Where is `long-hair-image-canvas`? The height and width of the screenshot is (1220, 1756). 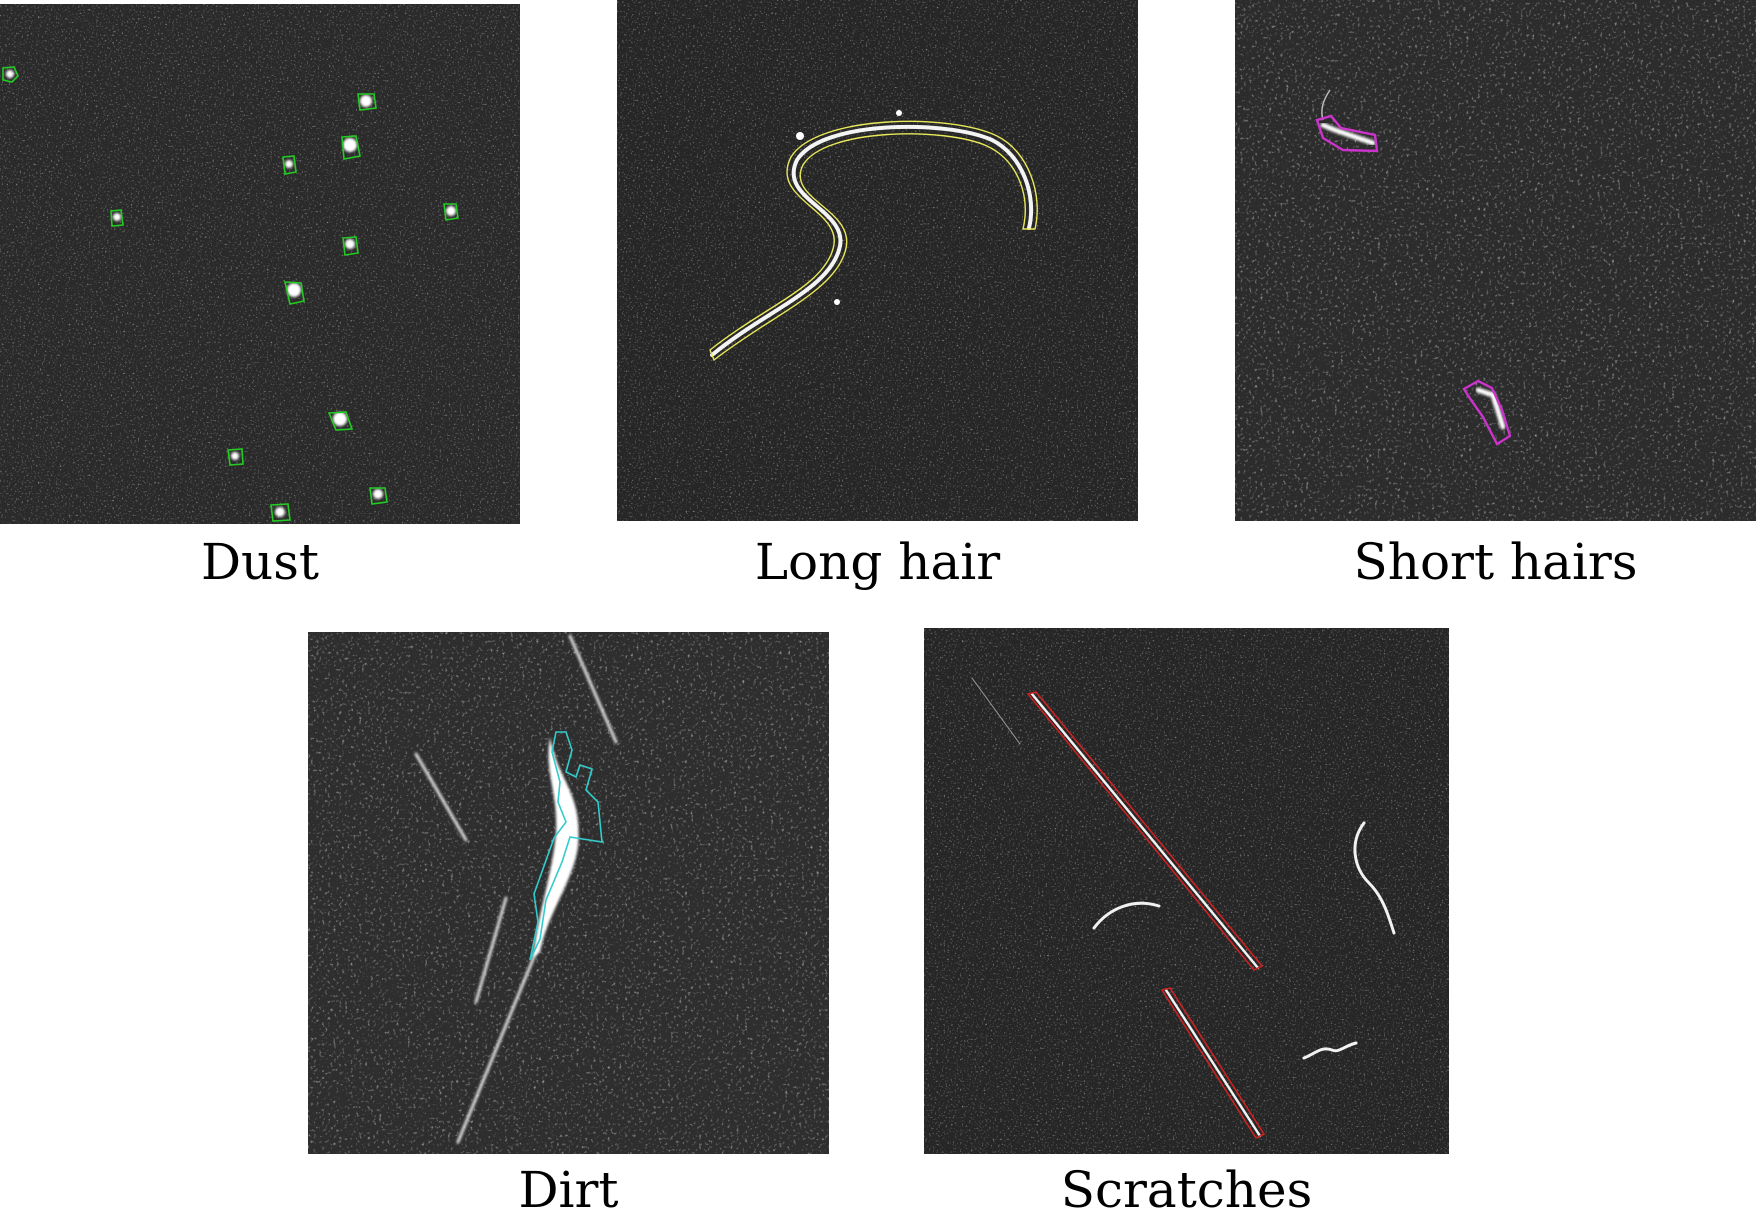
long-hair-image-canvas is located at coordinates (877, 260).